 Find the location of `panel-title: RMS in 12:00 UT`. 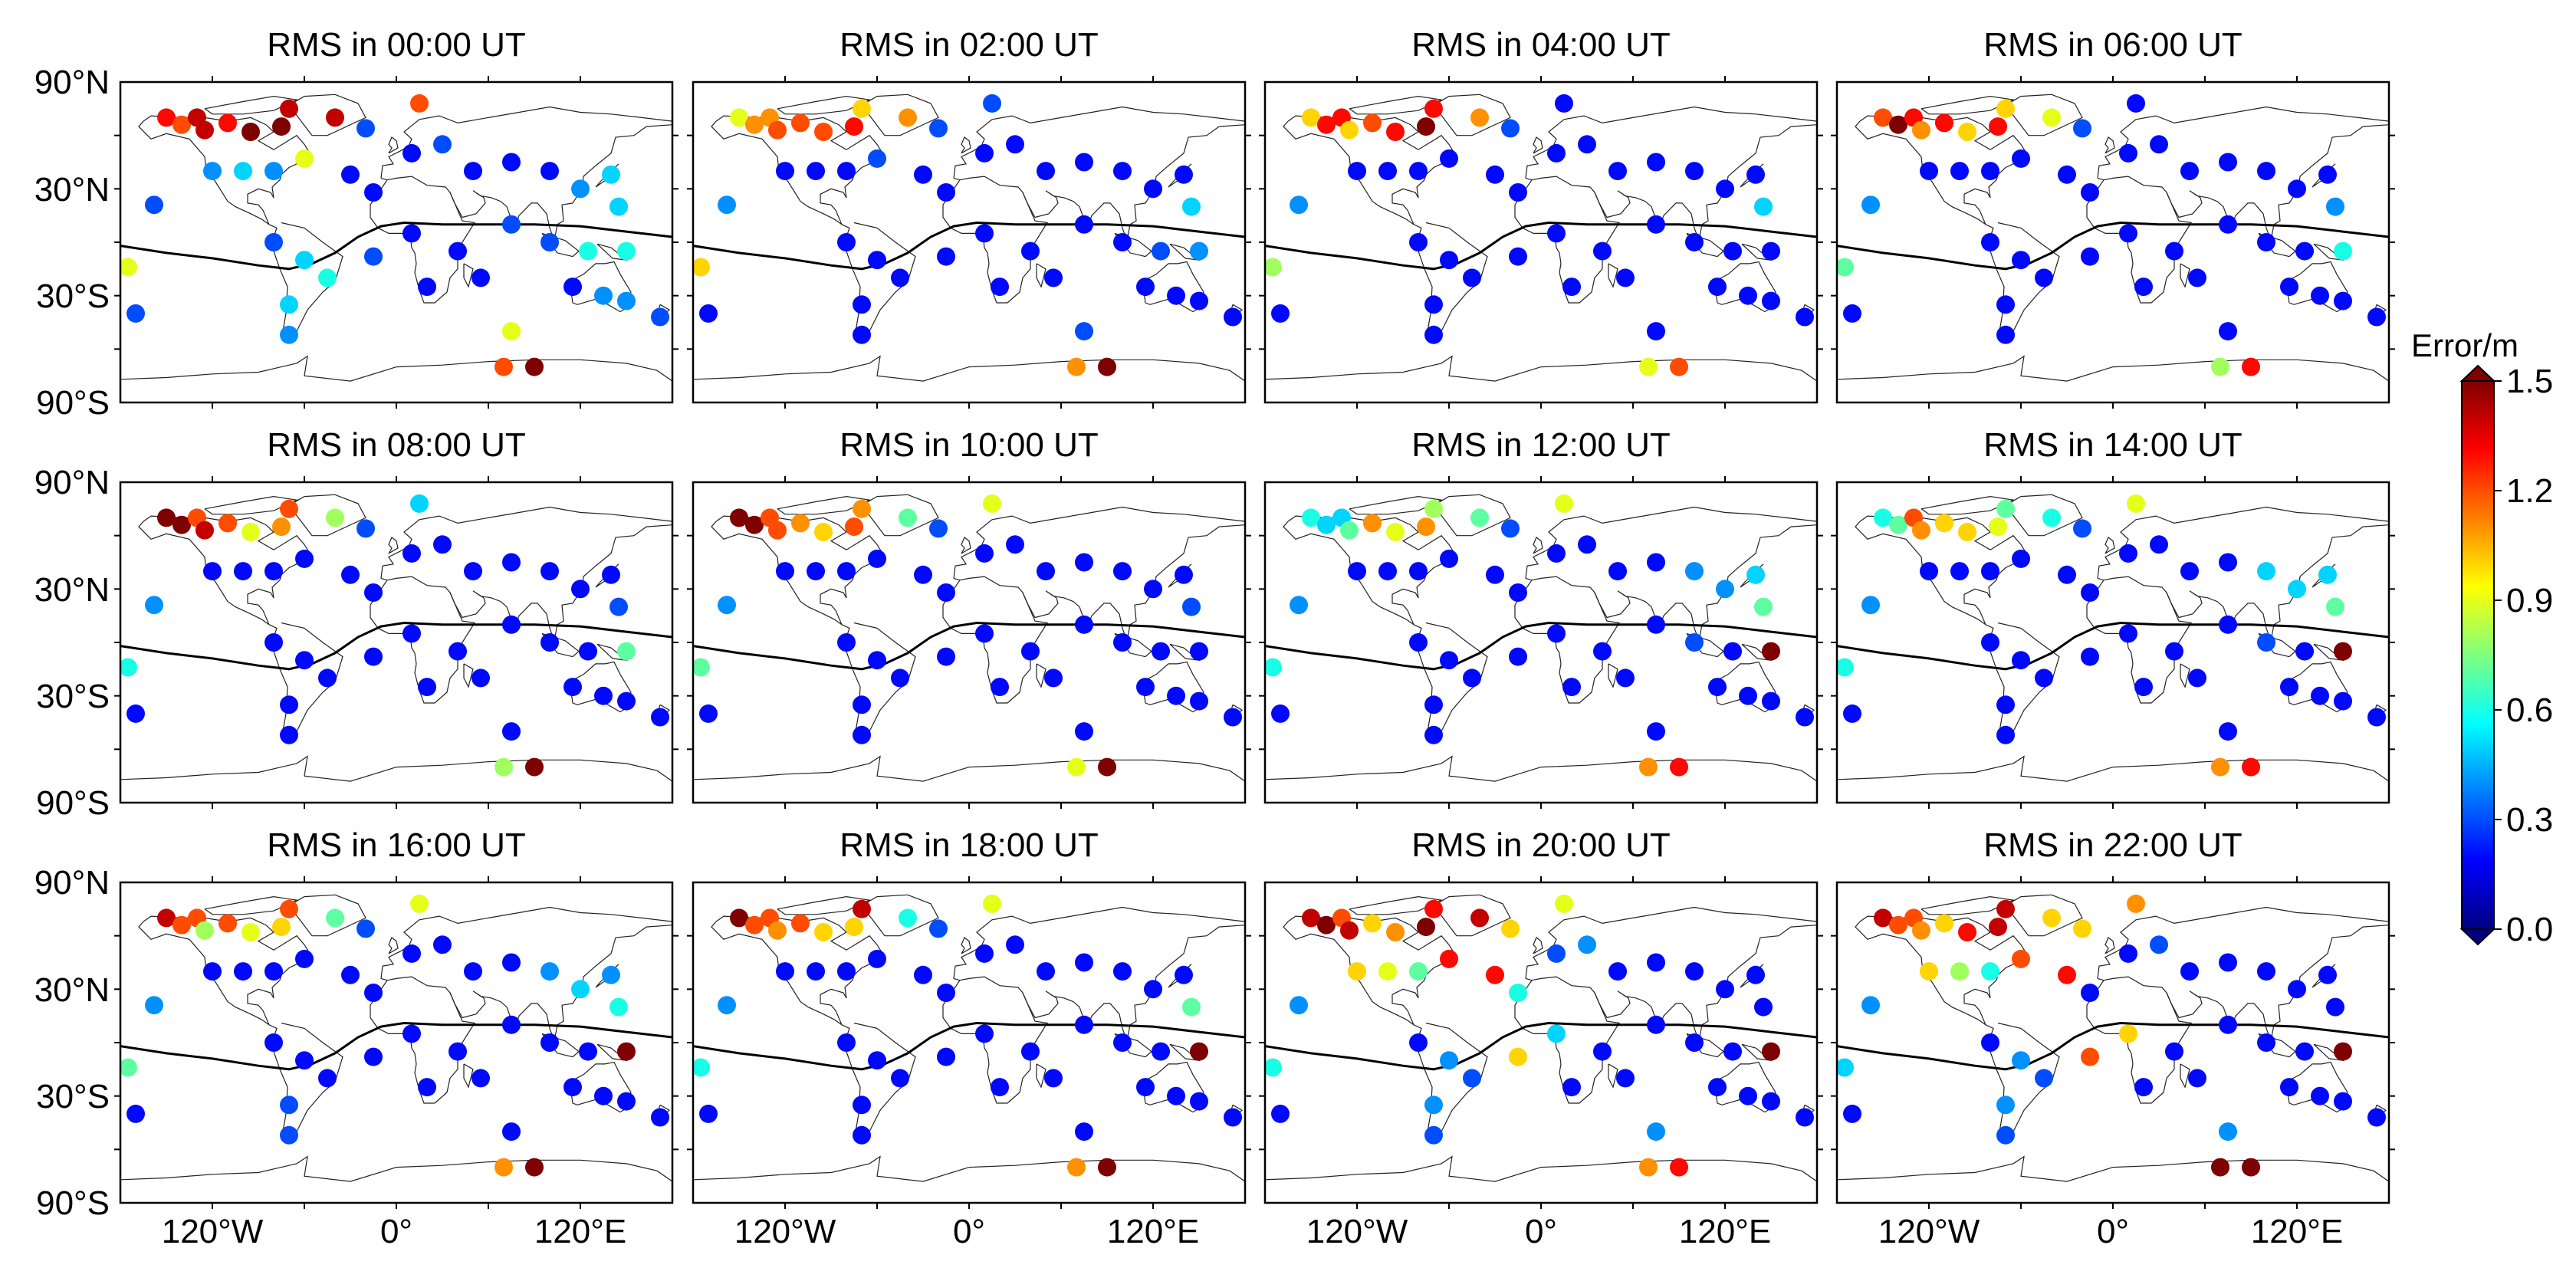

panel-title: RMS in 12:00 UT is located at coordinates (1540, 445).